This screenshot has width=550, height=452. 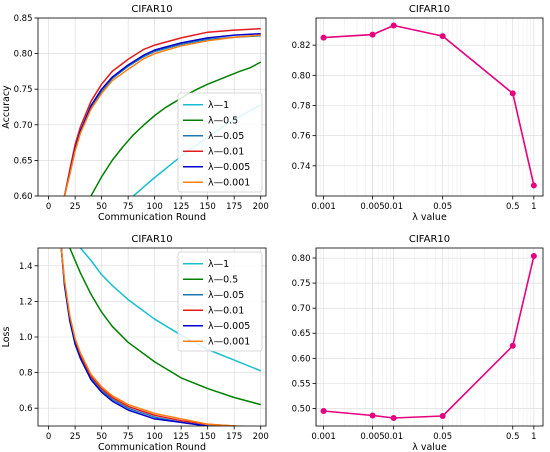 What do you see at coordinates (301, 46) in the screenshot?
I see `y-tick-label: 0.82` at bounding box center [301, 46].